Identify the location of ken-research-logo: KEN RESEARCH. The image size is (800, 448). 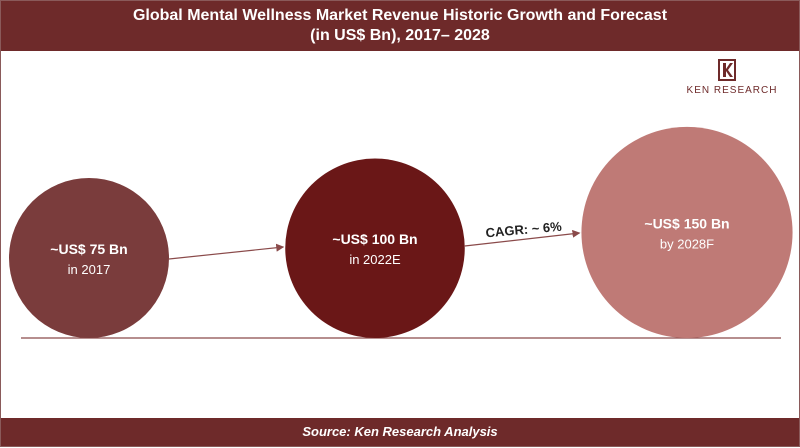
(732, 79).